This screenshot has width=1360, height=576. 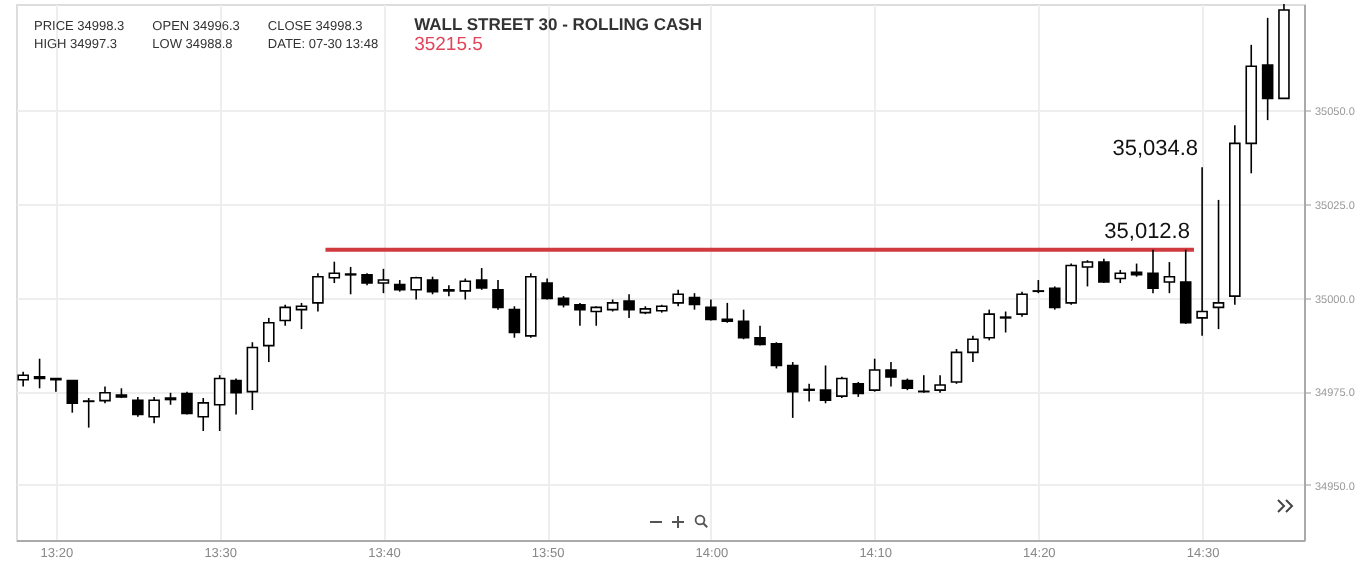 I want to click on text: 35215.5, so click(x=449, y=45).